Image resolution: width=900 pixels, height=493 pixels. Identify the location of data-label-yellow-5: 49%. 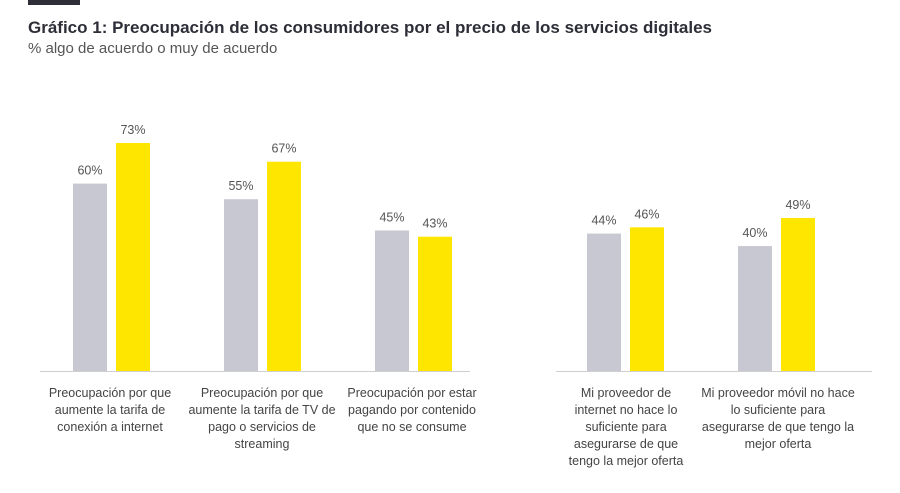
(797, 205).